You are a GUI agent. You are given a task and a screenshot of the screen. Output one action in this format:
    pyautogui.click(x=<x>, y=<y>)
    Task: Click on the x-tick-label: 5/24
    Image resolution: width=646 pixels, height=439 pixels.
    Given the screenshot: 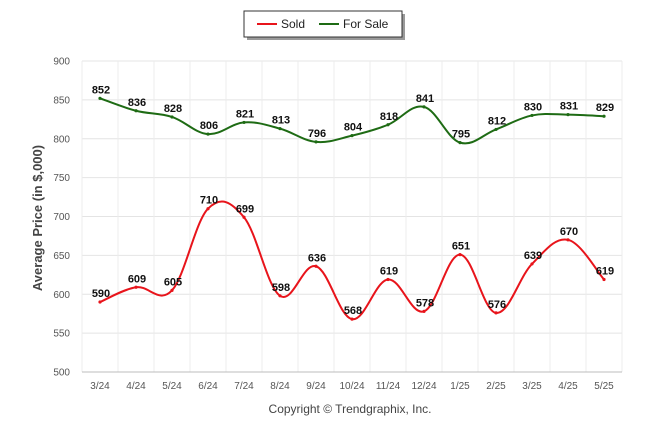 What is the action you would take?
    pyautogui.click(x=172, y=386)
    